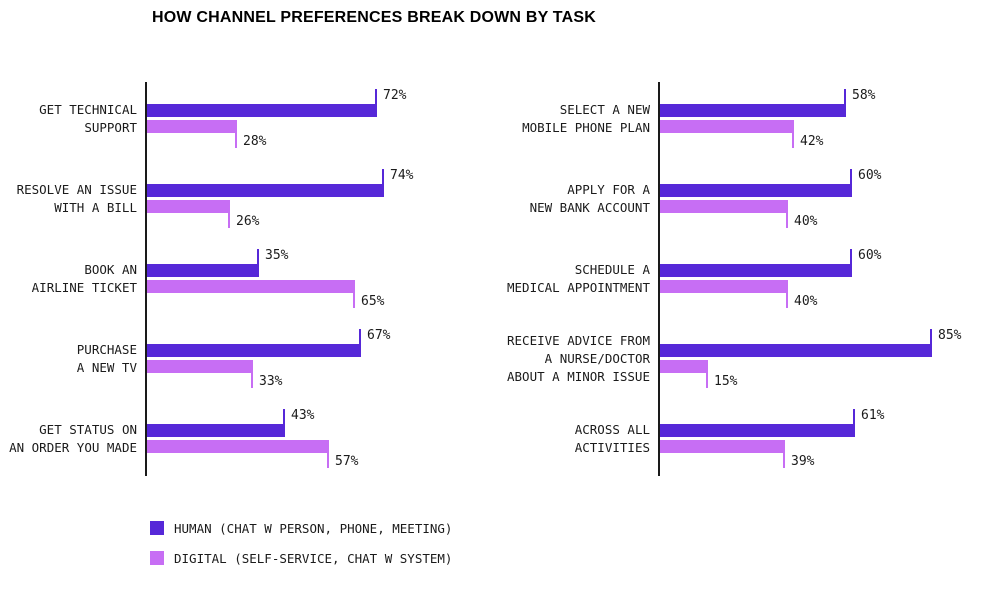 This screenshot has width=986, height=614. What do you see at coordinates (586, 127) in the screenshot?
I see `task-label-line: MOBILE PHONE PLAN` at bounding box center [586, 127].